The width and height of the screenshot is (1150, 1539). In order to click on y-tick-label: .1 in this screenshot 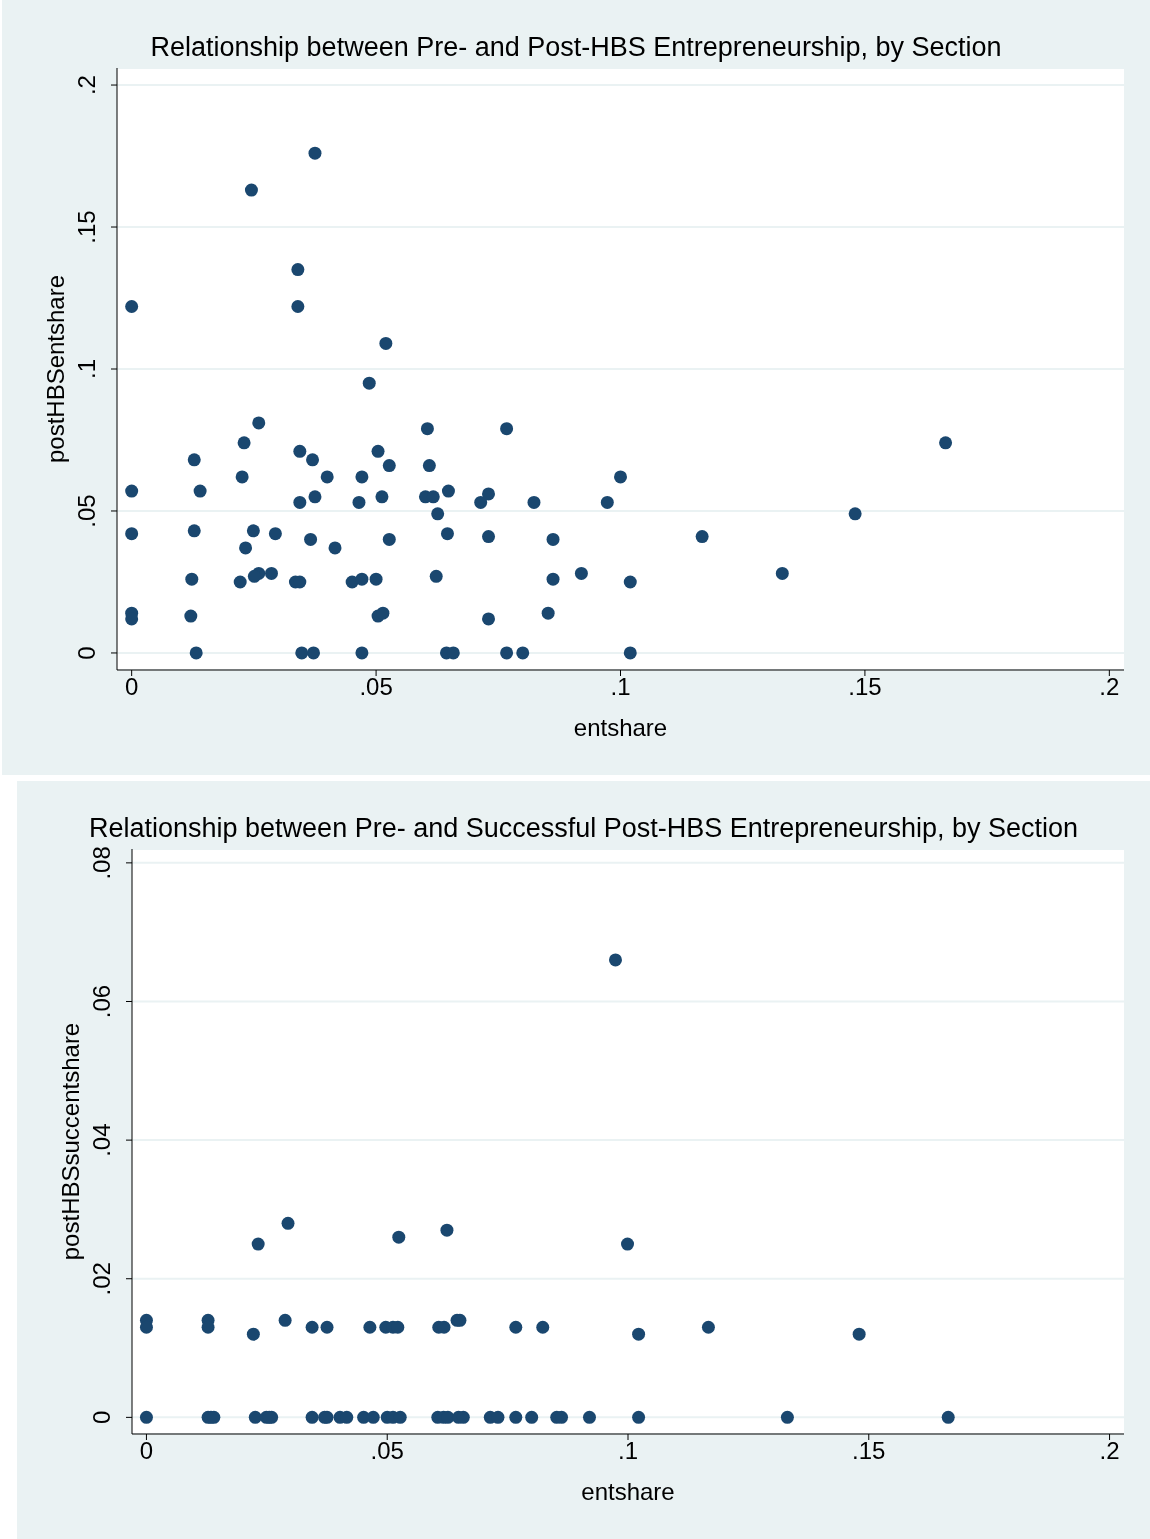, I will do `click(86, 369)`.